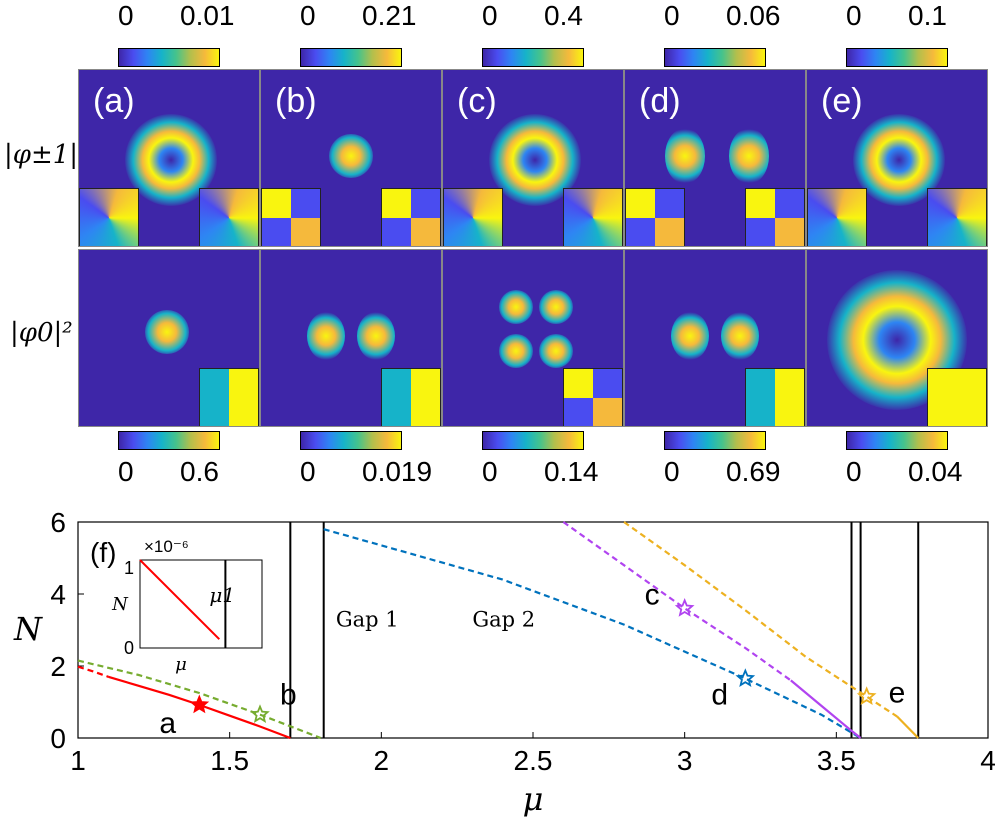 The image size is (996, 830). I want to click on top-colorbar-max-4: 0.06, so click(753, 15).